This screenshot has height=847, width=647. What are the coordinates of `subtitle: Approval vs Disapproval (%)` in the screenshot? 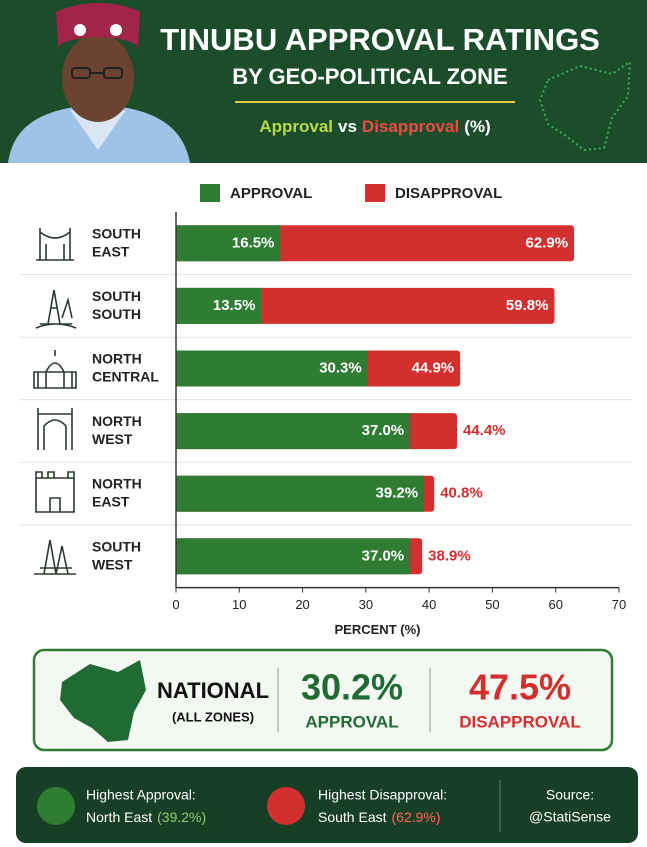 It's located at (374, 126).